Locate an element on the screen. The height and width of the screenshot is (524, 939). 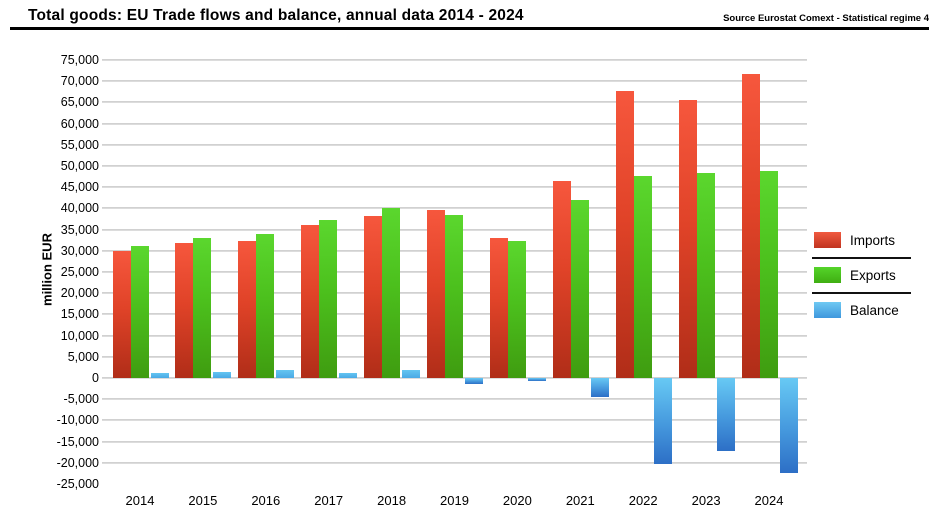
x-tick-label: 2015 is located at coordinates (203, 500).